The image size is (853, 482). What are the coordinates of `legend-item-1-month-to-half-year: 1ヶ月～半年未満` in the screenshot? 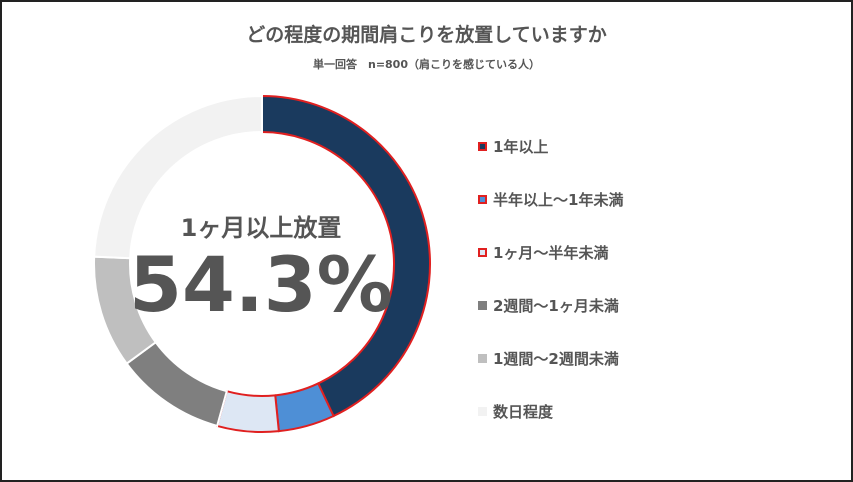 It's located at (550, 252).